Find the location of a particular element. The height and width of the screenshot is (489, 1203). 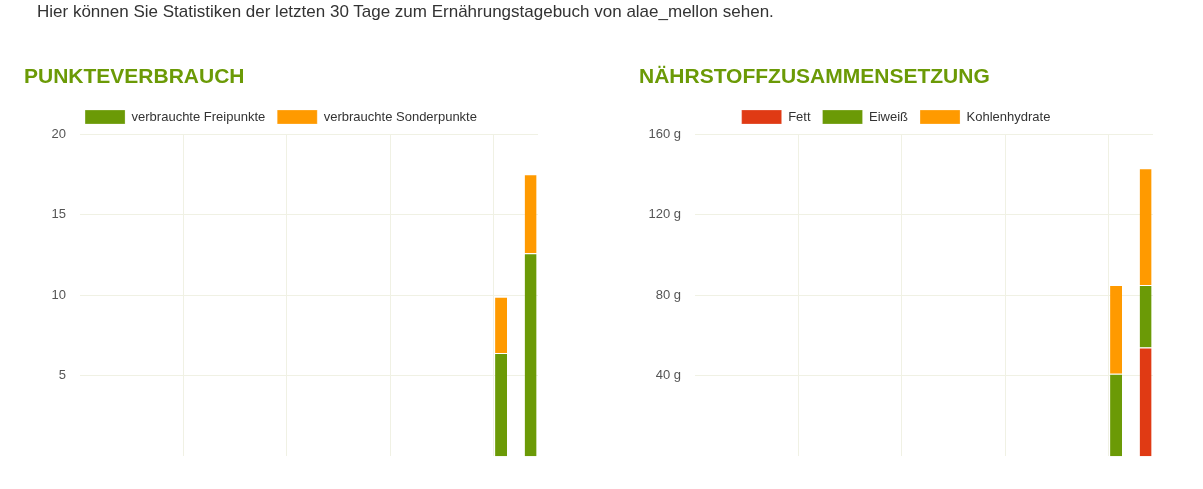

y-tick-label: 15 is located at coordinates (58, 214).